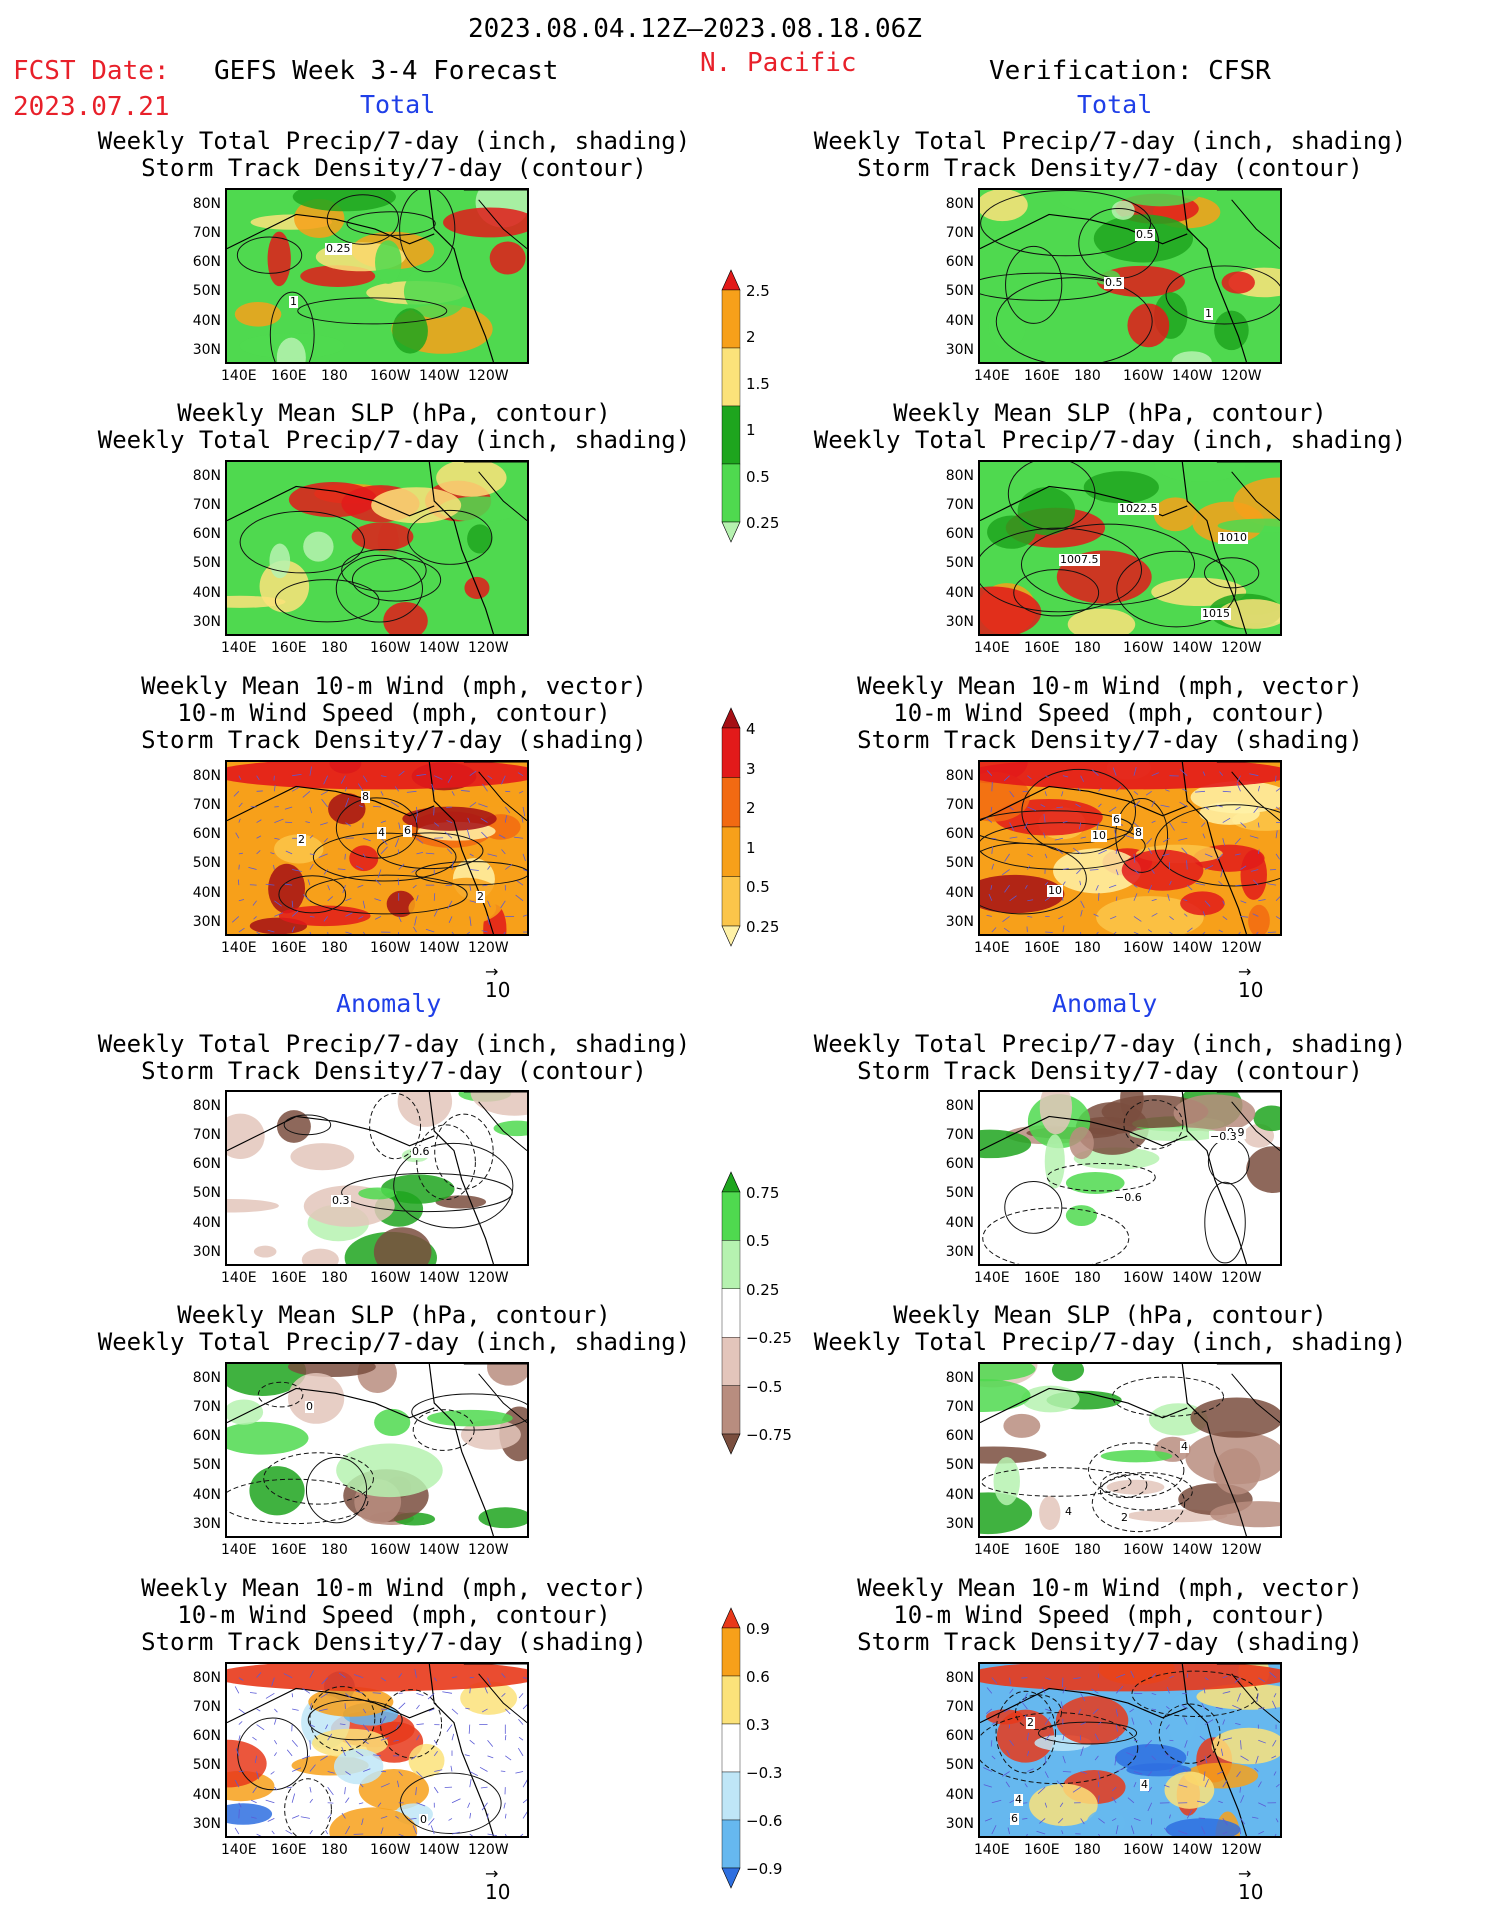 The image size is (1487, 1925). I want to click on precip-map: 1 0.25, so click(377, 276).